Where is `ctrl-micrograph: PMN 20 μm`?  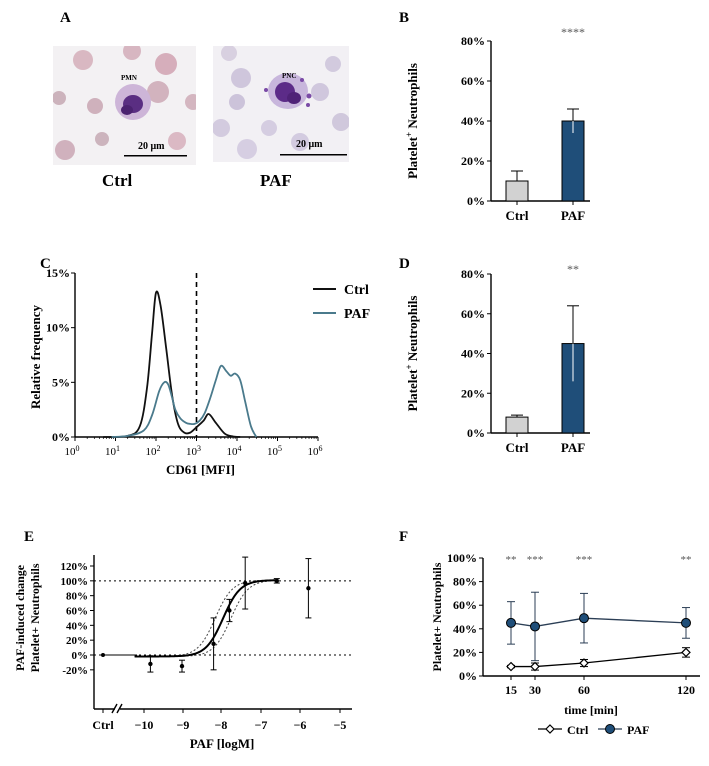 ctrl-micrograph: PMN 20 μm is located at coordinates (124, 105).